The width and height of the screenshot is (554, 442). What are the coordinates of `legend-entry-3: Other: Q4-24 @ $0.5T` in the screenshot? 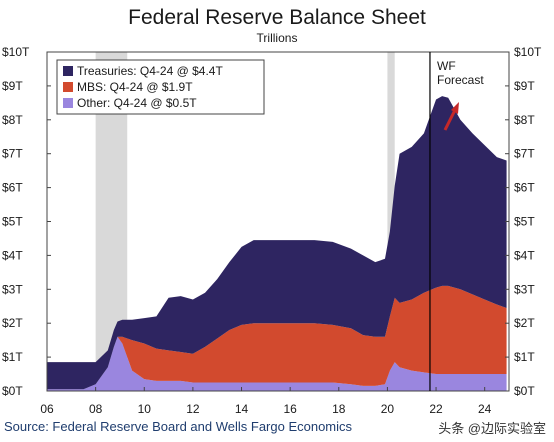 It's located at (137, 103).